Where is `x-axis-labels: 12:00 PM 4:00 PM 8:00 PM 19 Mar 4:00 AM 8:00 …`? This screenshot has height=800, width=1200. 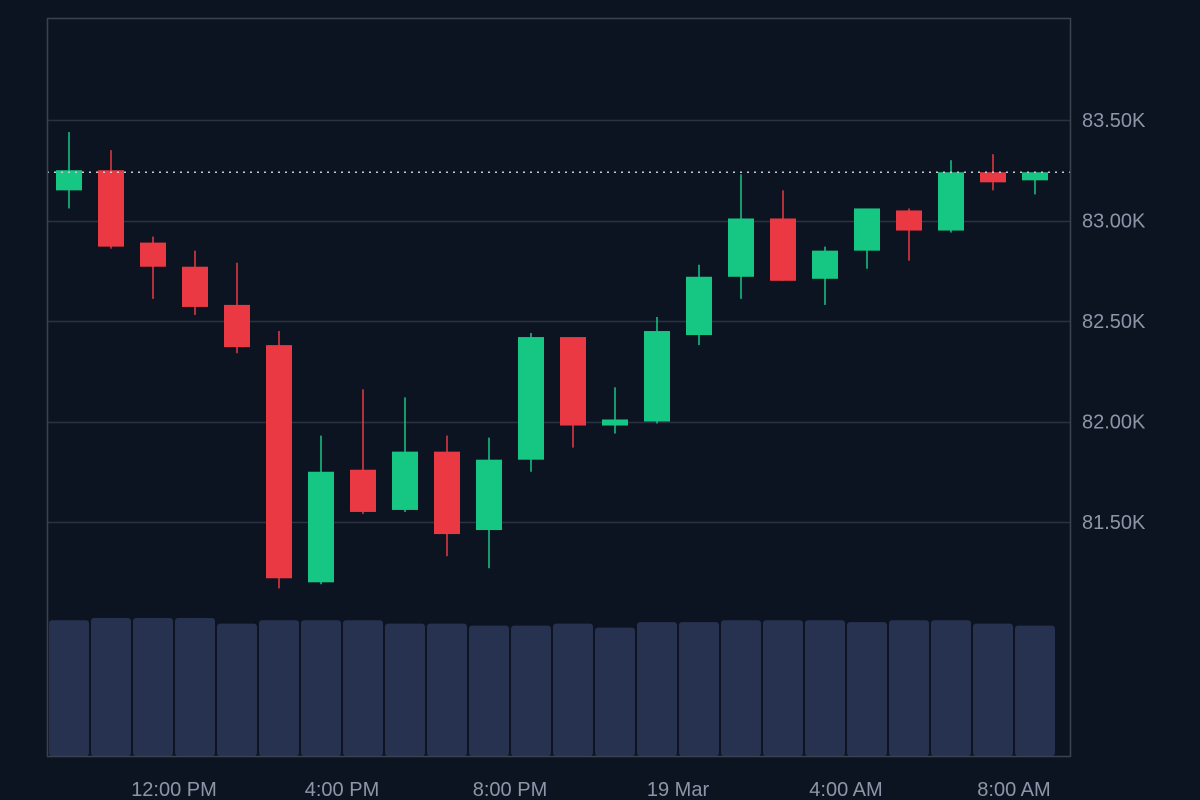 x-axis-labels: 12:00 PM 4:00 PM 8:00 PM 19 Mar 4:00 AM 8:00 … is located at coordinates (591, 789).